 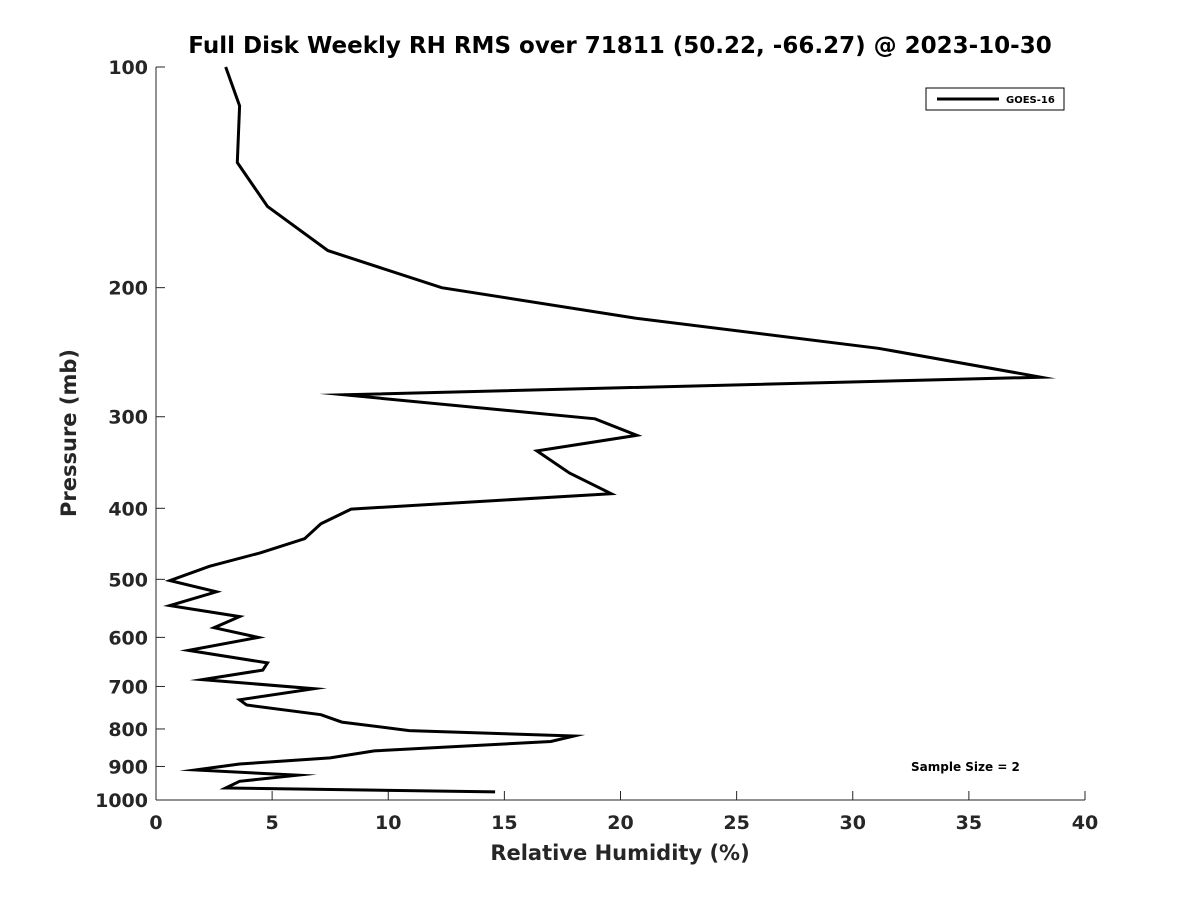 What do you see at coordinates (128, 767) in the screenshot?
I see `y-tick-label: 900` at bounding box center [128, 767].